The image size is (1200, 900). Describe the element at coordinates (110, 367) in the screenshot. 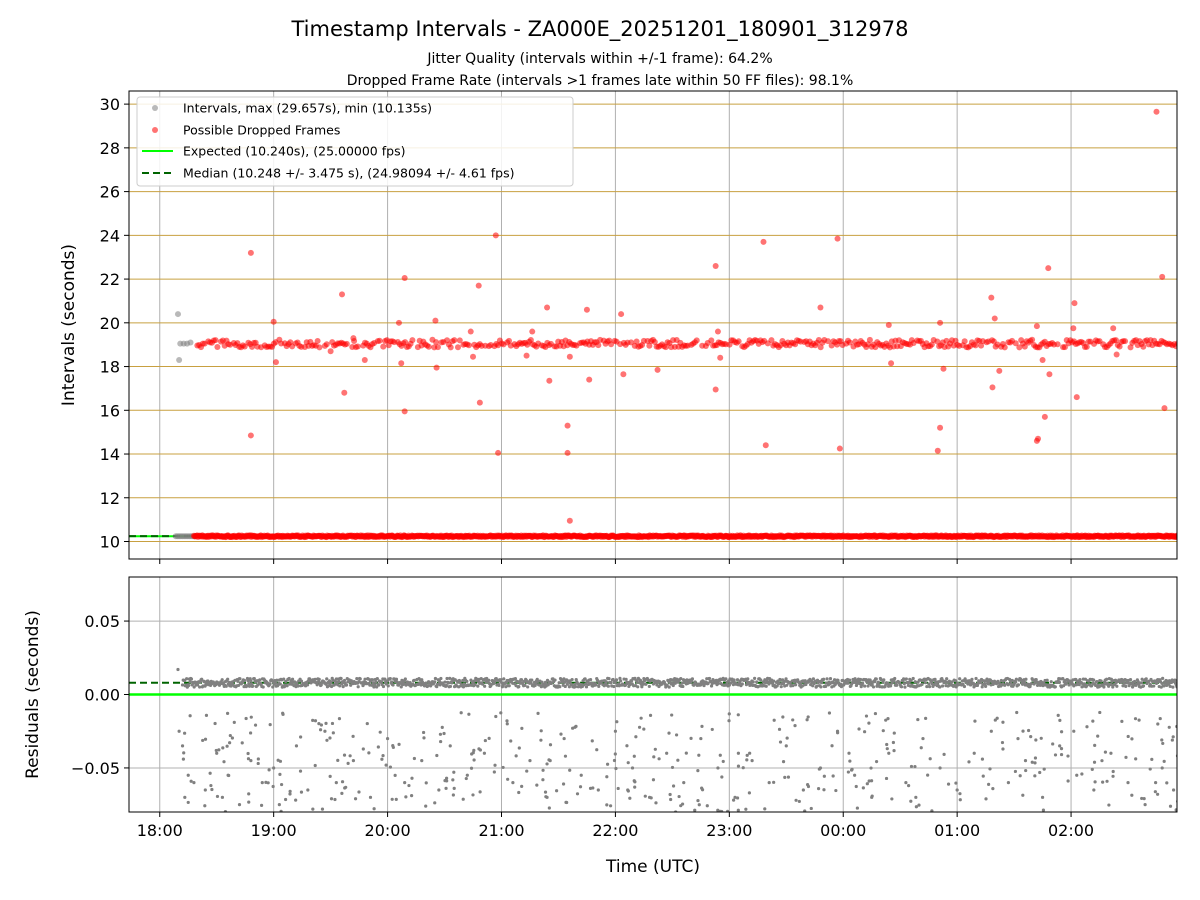

I see `y-tick-label: 18` at that location.